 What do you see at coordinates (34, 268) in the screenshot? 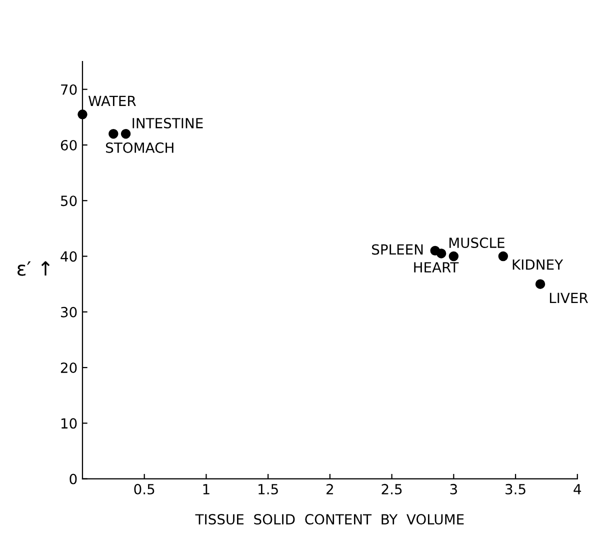
I see `y-axis-title: ε′ ↑` at bounding box center [34, 268].